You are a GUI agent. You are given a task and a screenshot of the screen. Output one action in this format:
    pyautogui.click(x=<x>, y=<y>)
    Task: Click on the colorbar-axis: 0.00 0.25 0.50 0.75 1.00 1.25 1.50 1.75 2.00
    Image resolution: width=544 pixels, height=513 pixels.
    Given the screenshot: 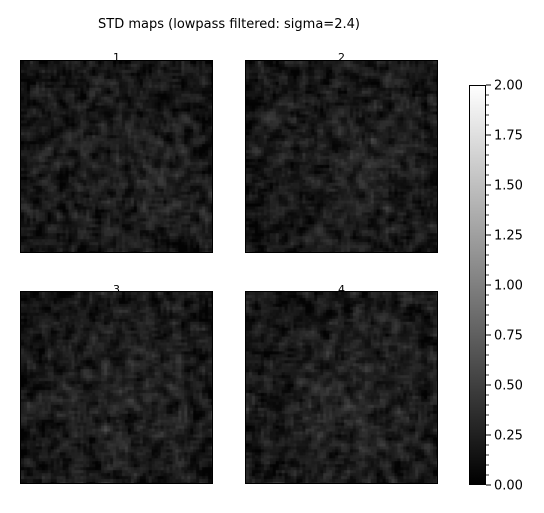 What is the action you would take?
    pyautogui.click(x=504, y=286)
    